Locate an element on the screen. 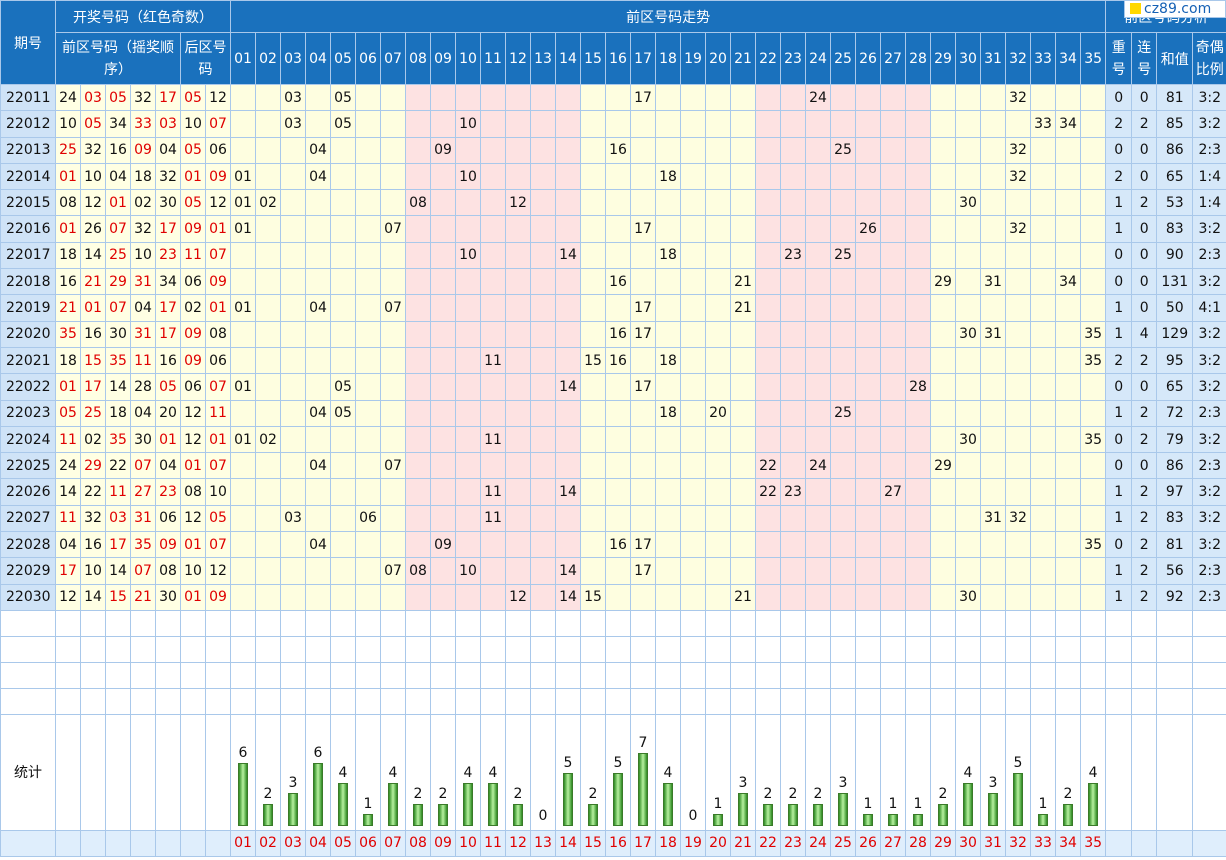 This screenshot has height=860, width=1226. table-row: 22019 21 01 07 04 17 02 01 01 04 07 17 21 1 0 50 4:1 is located at coordinates (613, 308).